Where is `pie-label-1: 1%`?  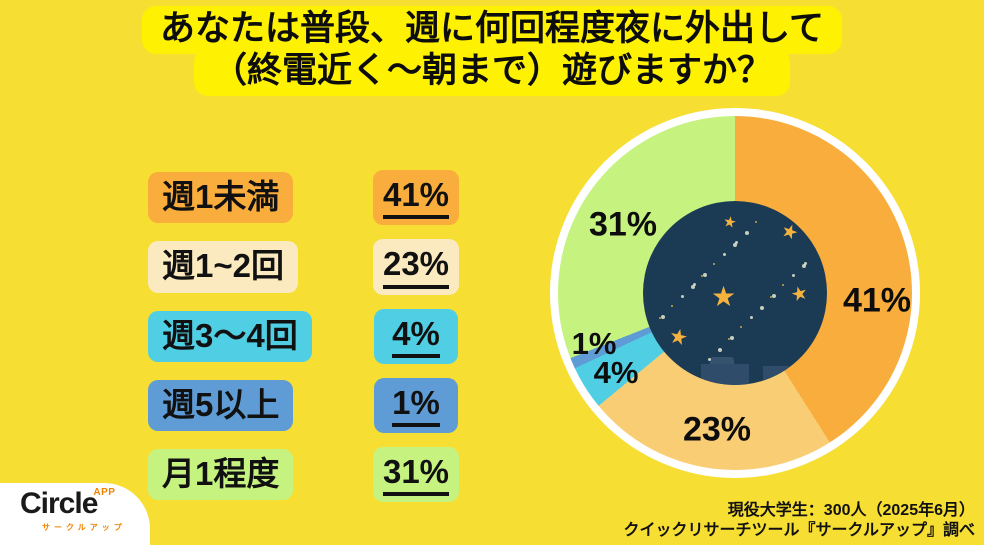 pie-label-1: 1% is located at coordinates (594, 343).